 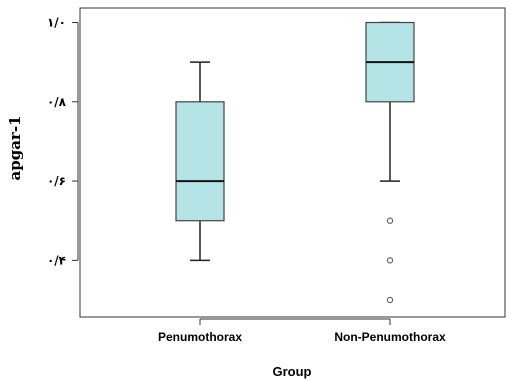 I want to click on y-tick-label: ۱/۰, so click(x=56, y=23).